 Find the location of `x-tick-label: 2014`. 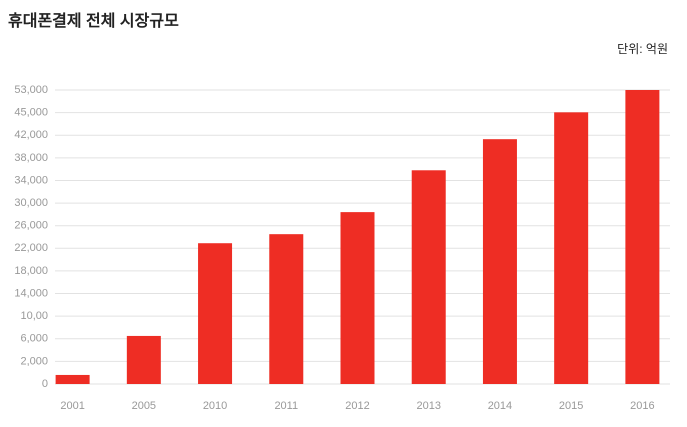

x-tick-label: 2014 is located at coordinates (500, 406).